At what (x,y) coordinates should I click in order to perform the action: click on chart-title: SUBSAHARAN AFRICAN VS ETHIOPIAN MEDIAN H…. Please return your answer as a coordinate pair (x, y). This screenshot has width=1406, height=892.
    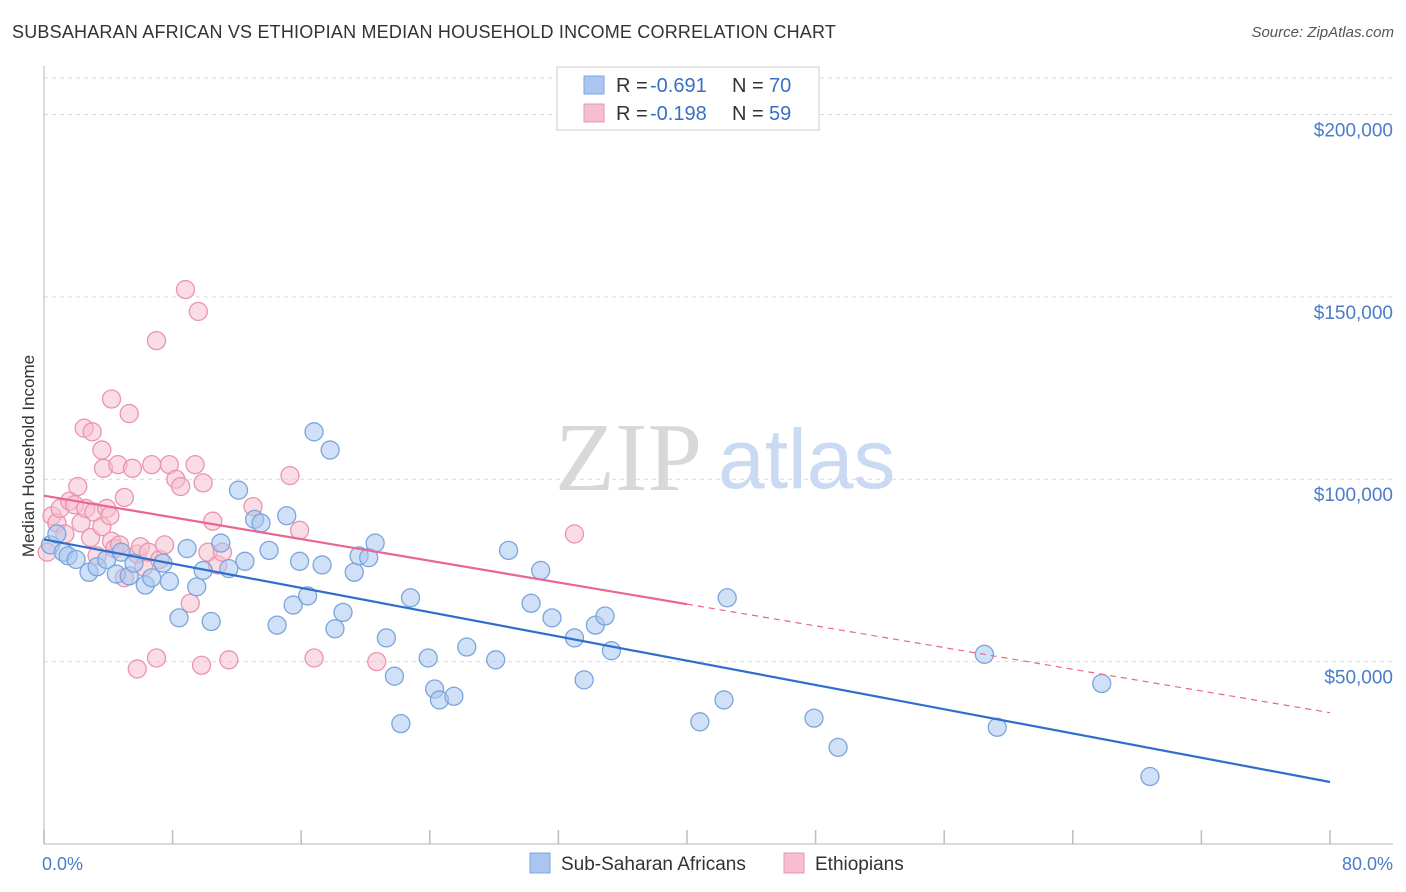
    Looking at the image, I should click on (424, 32).